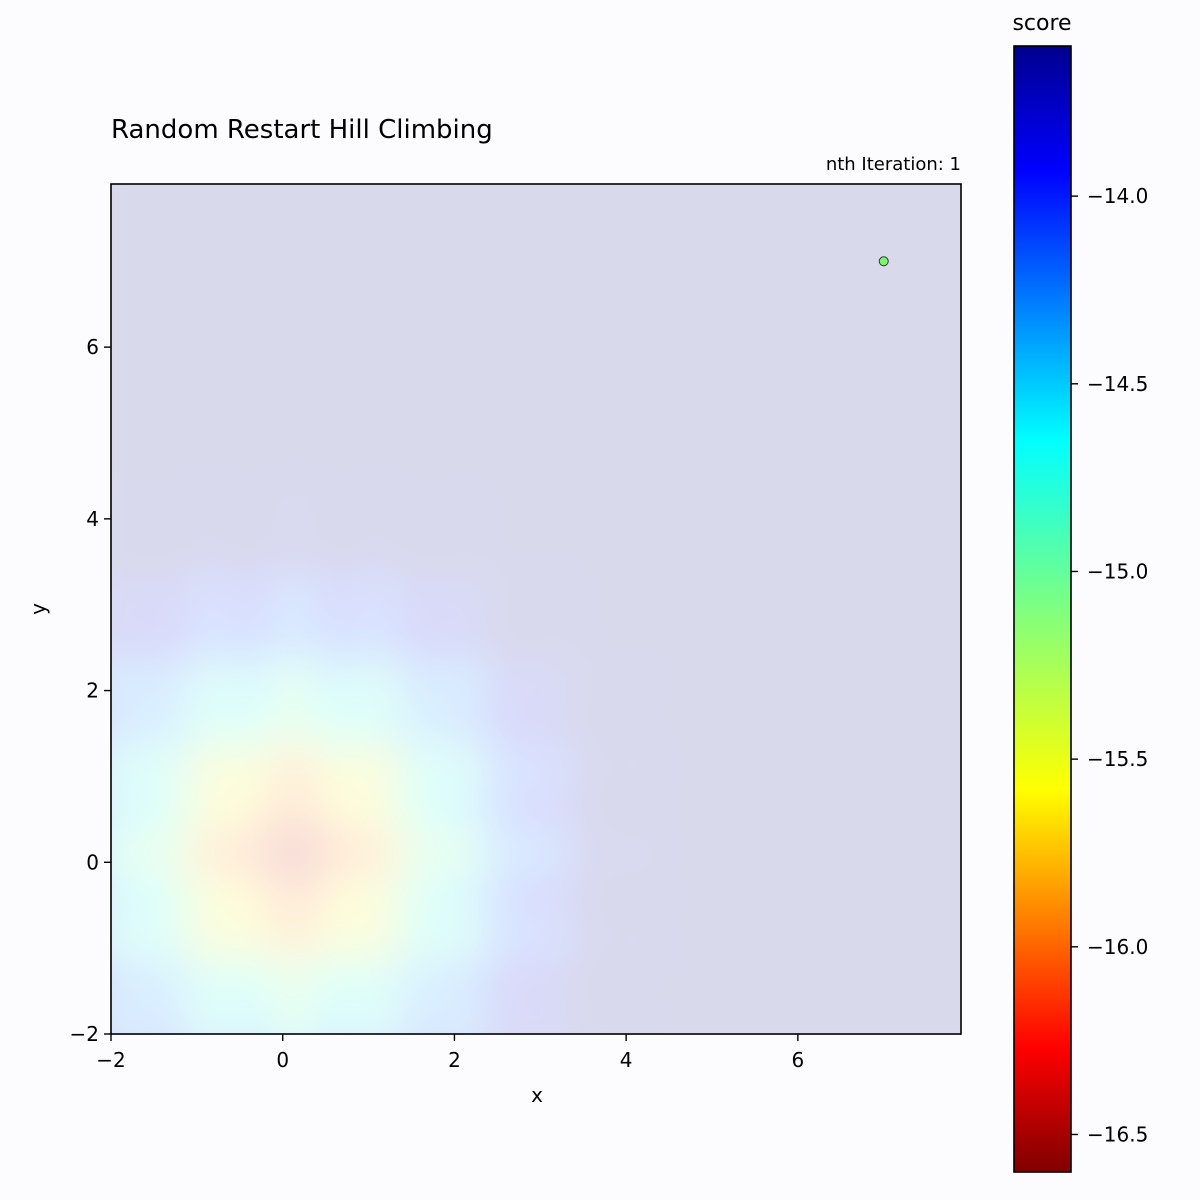 This screenshot has height=1200, width=1200. Describe the element at coordinates (1080, 592) in the screenshot. I see `colorbar: score −14.0−14.5−15.0−15.5−16.0−16.5` at that location.